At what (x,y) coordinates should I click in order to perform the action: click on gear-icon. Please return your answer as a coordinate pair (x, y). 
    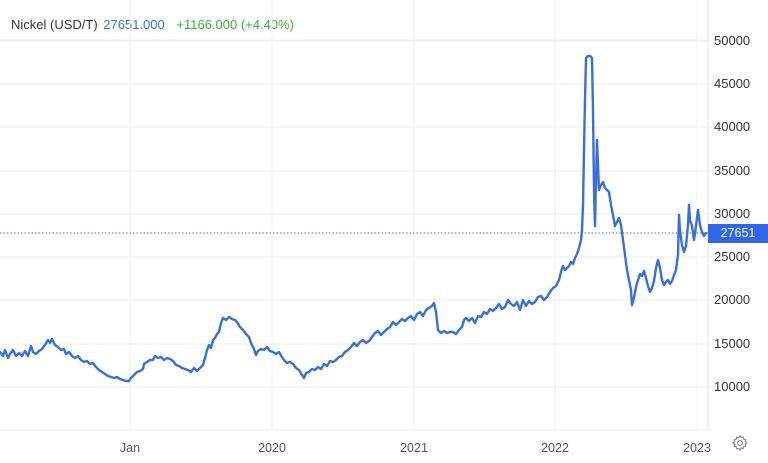
    Looking at the image, I should click on (739, 443).